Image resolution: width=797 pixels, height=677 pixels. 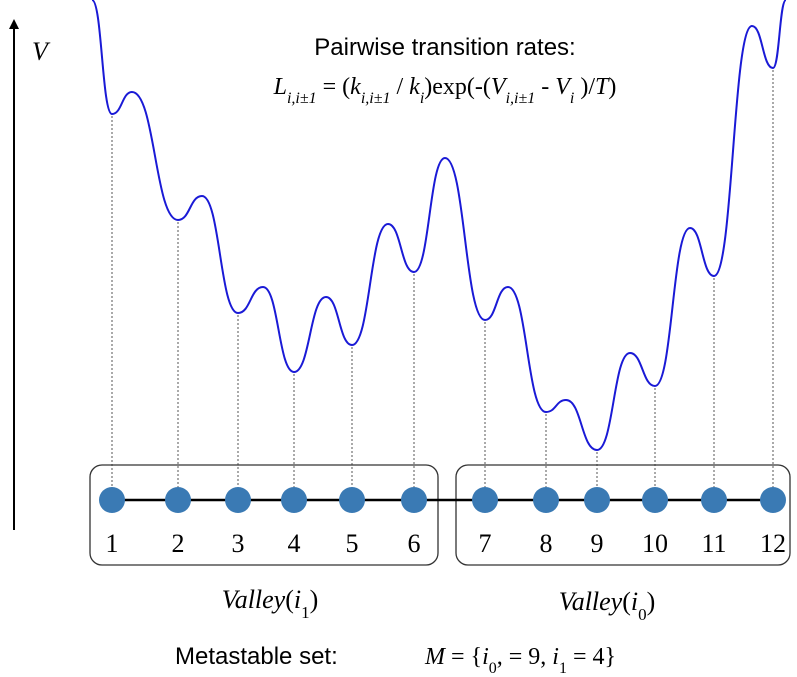 I want to click on state-label-12: 12, so click(x=773, y=543).